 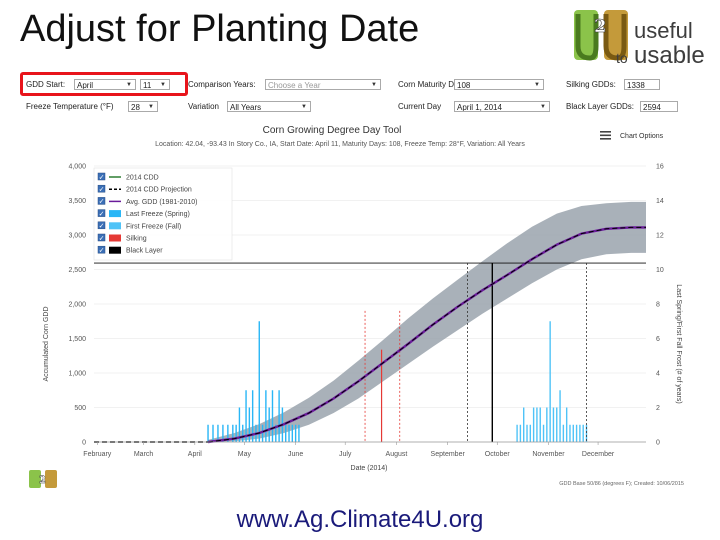 What do you see at coordinates (498, 454) in the screenshot?
I see `x-tick-label: October` at bounding box center [498, 454].